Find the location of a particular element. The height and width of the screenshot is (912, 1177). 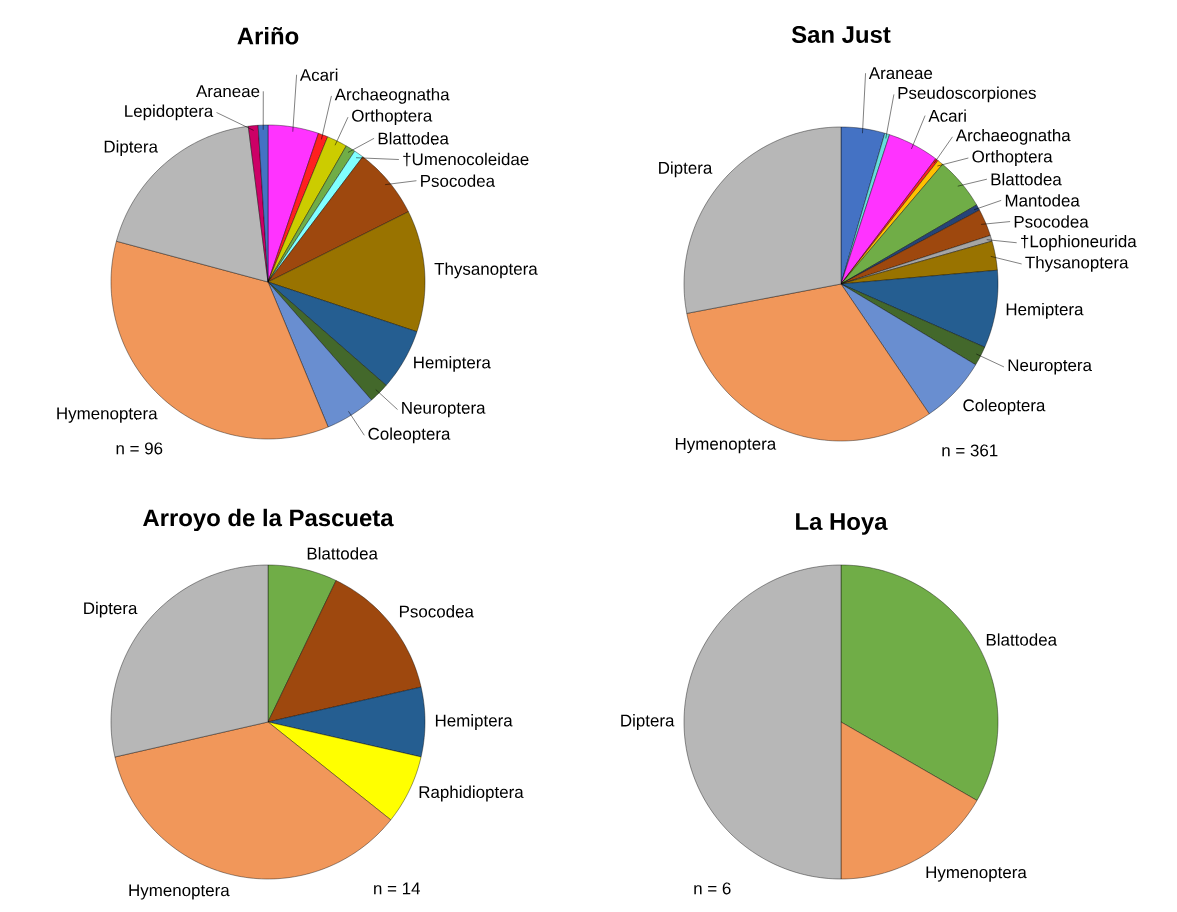

slice-label: Lepidoptera is located at coordinates (169, 112).